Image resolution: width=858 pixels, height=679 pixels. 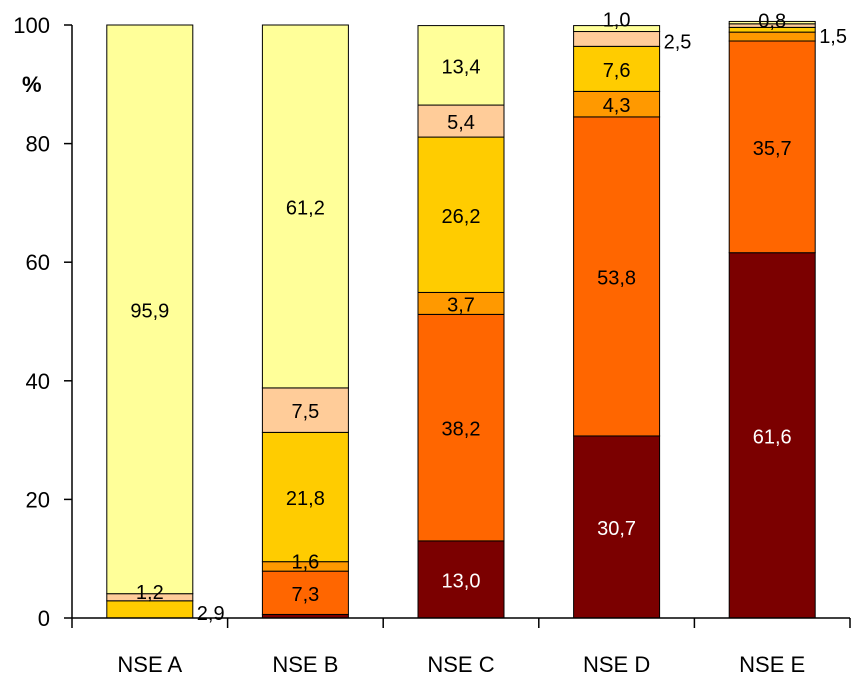 I want to click on x-category-label: NSE E, so click(x=772, y=664).